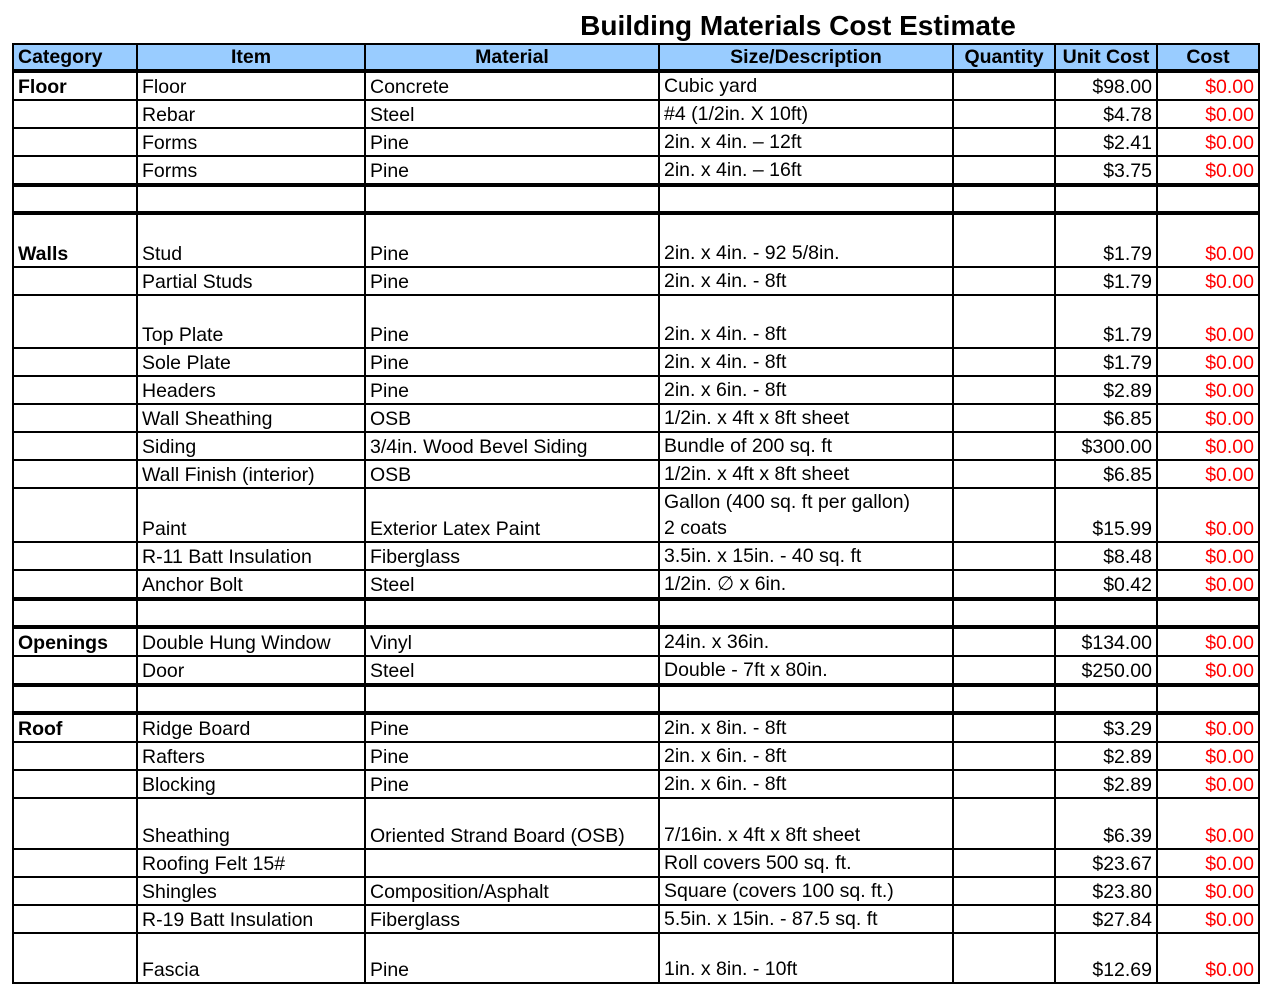 The image size is (1272, 984). Describe the element at coordinates (251, 142) in the screenshot. I see `item-cell: Forms` at that location.